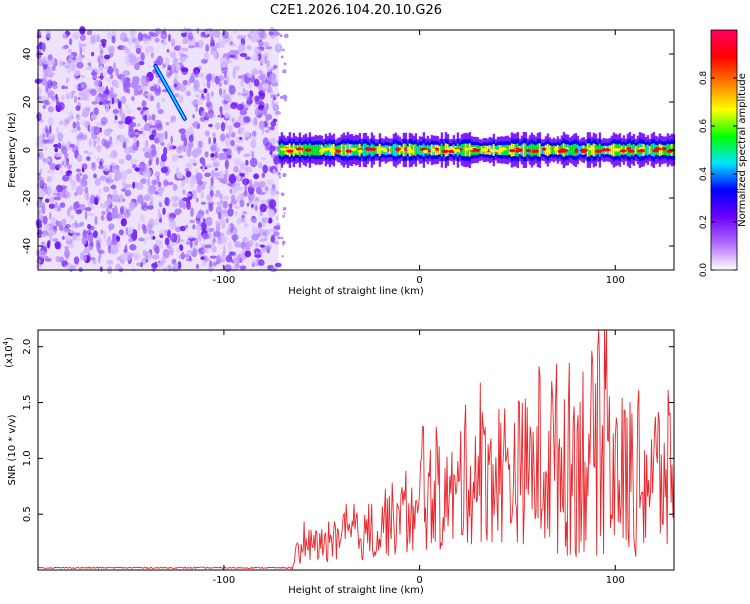  Describe the element at coordinates (704, 270) in the screenshot. I see `colorbar-tick-label: 0.0` at that location.